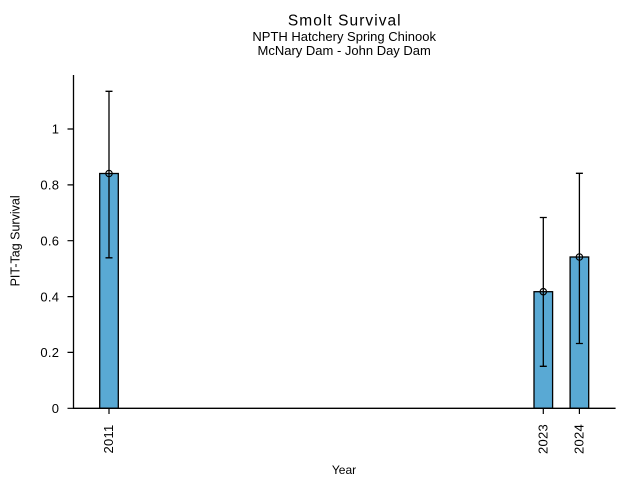 This screenshot has height=480, width=640. What do you see at coordinates (49, 185) in the screenshot?
I see `svg-text: 0.8` at bounding box center [49, 185].